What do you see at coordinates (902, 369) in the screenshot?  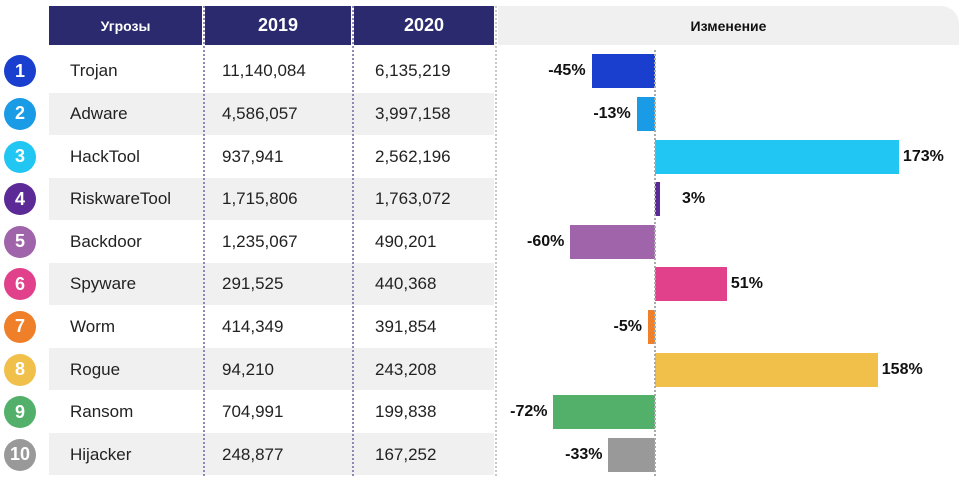 I see `change-label: 158%` at bounding box center [902, 369].